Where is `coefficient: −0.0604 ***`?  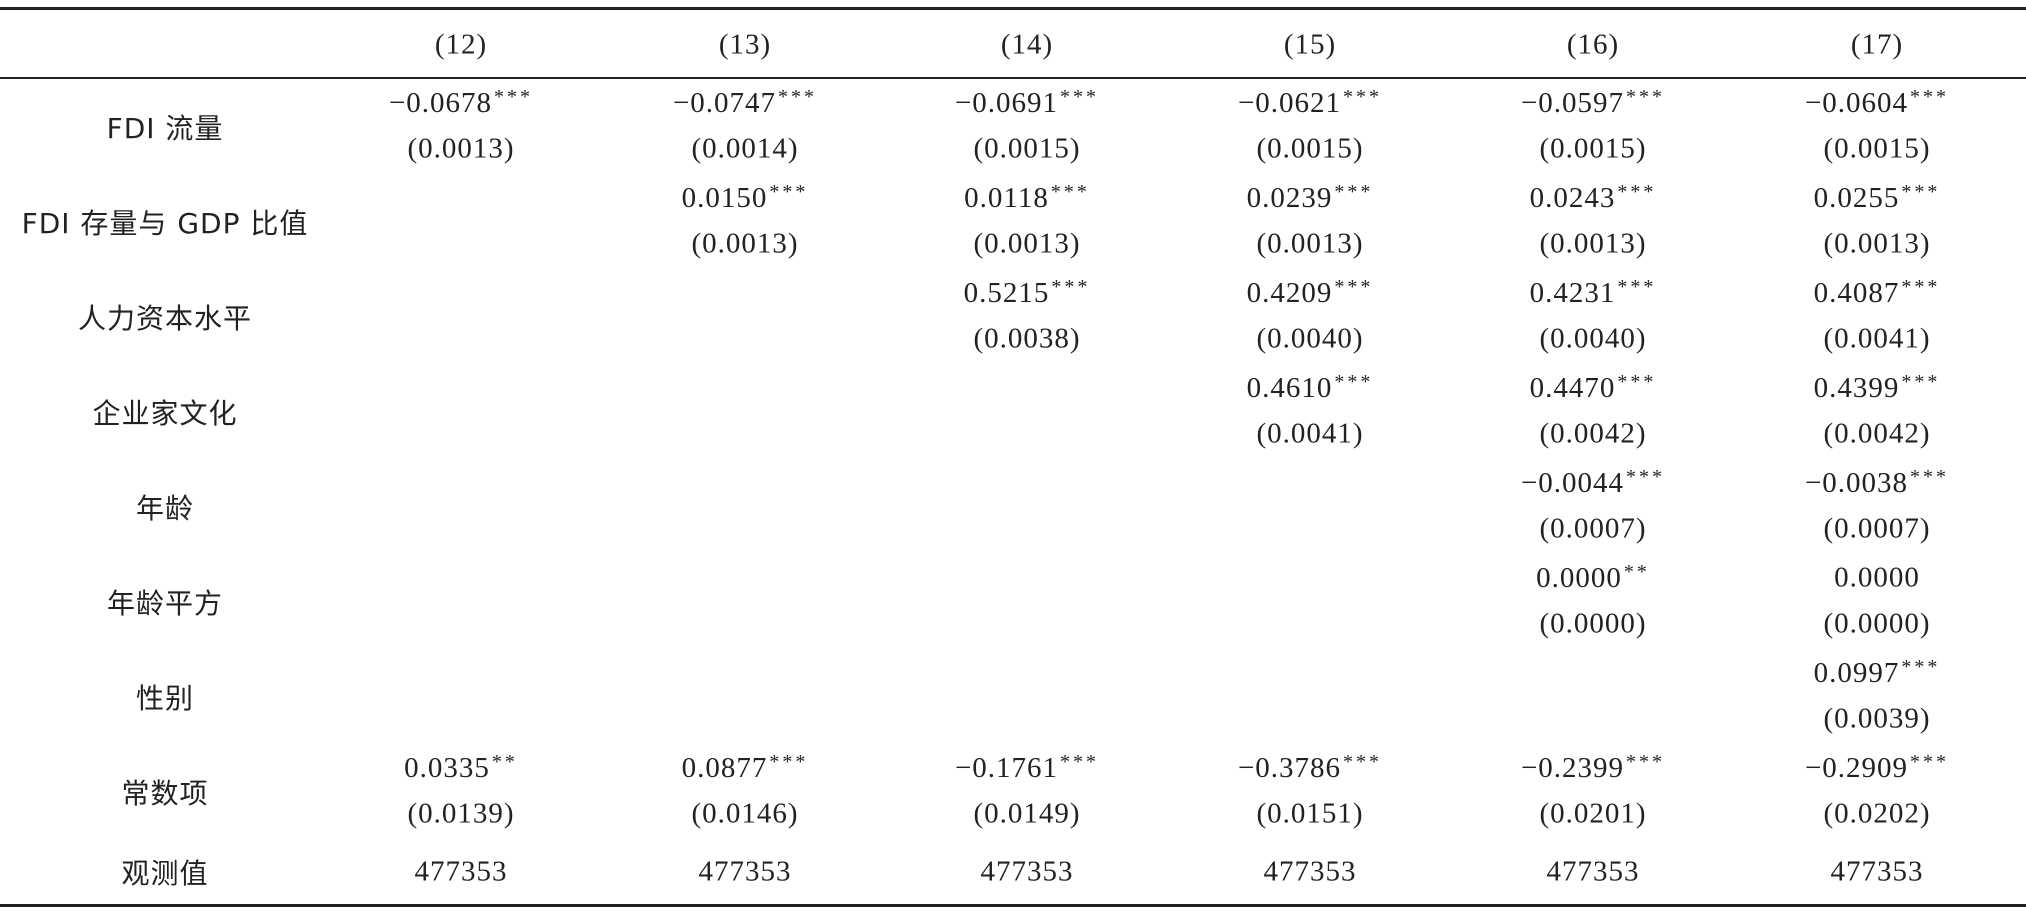 coefficient: −0.0604 *** is located at coordinates (1877, 103).